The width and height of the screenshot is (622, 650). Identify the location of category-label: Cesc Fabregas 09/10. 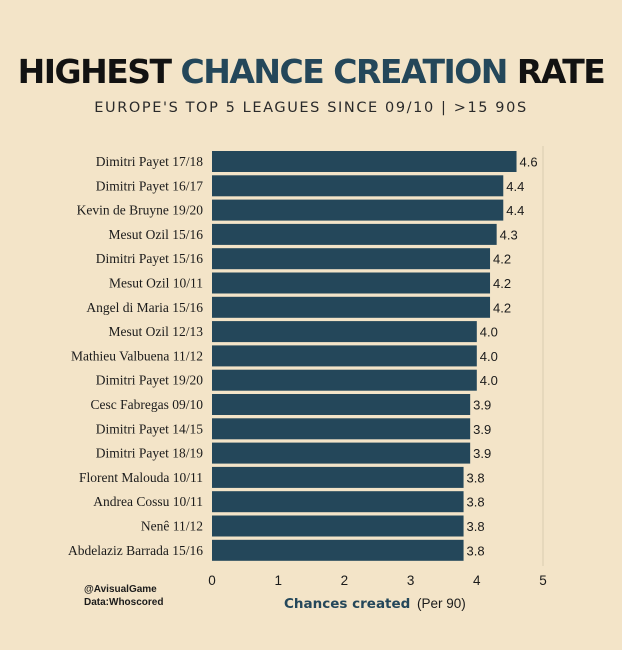
(147, 404).